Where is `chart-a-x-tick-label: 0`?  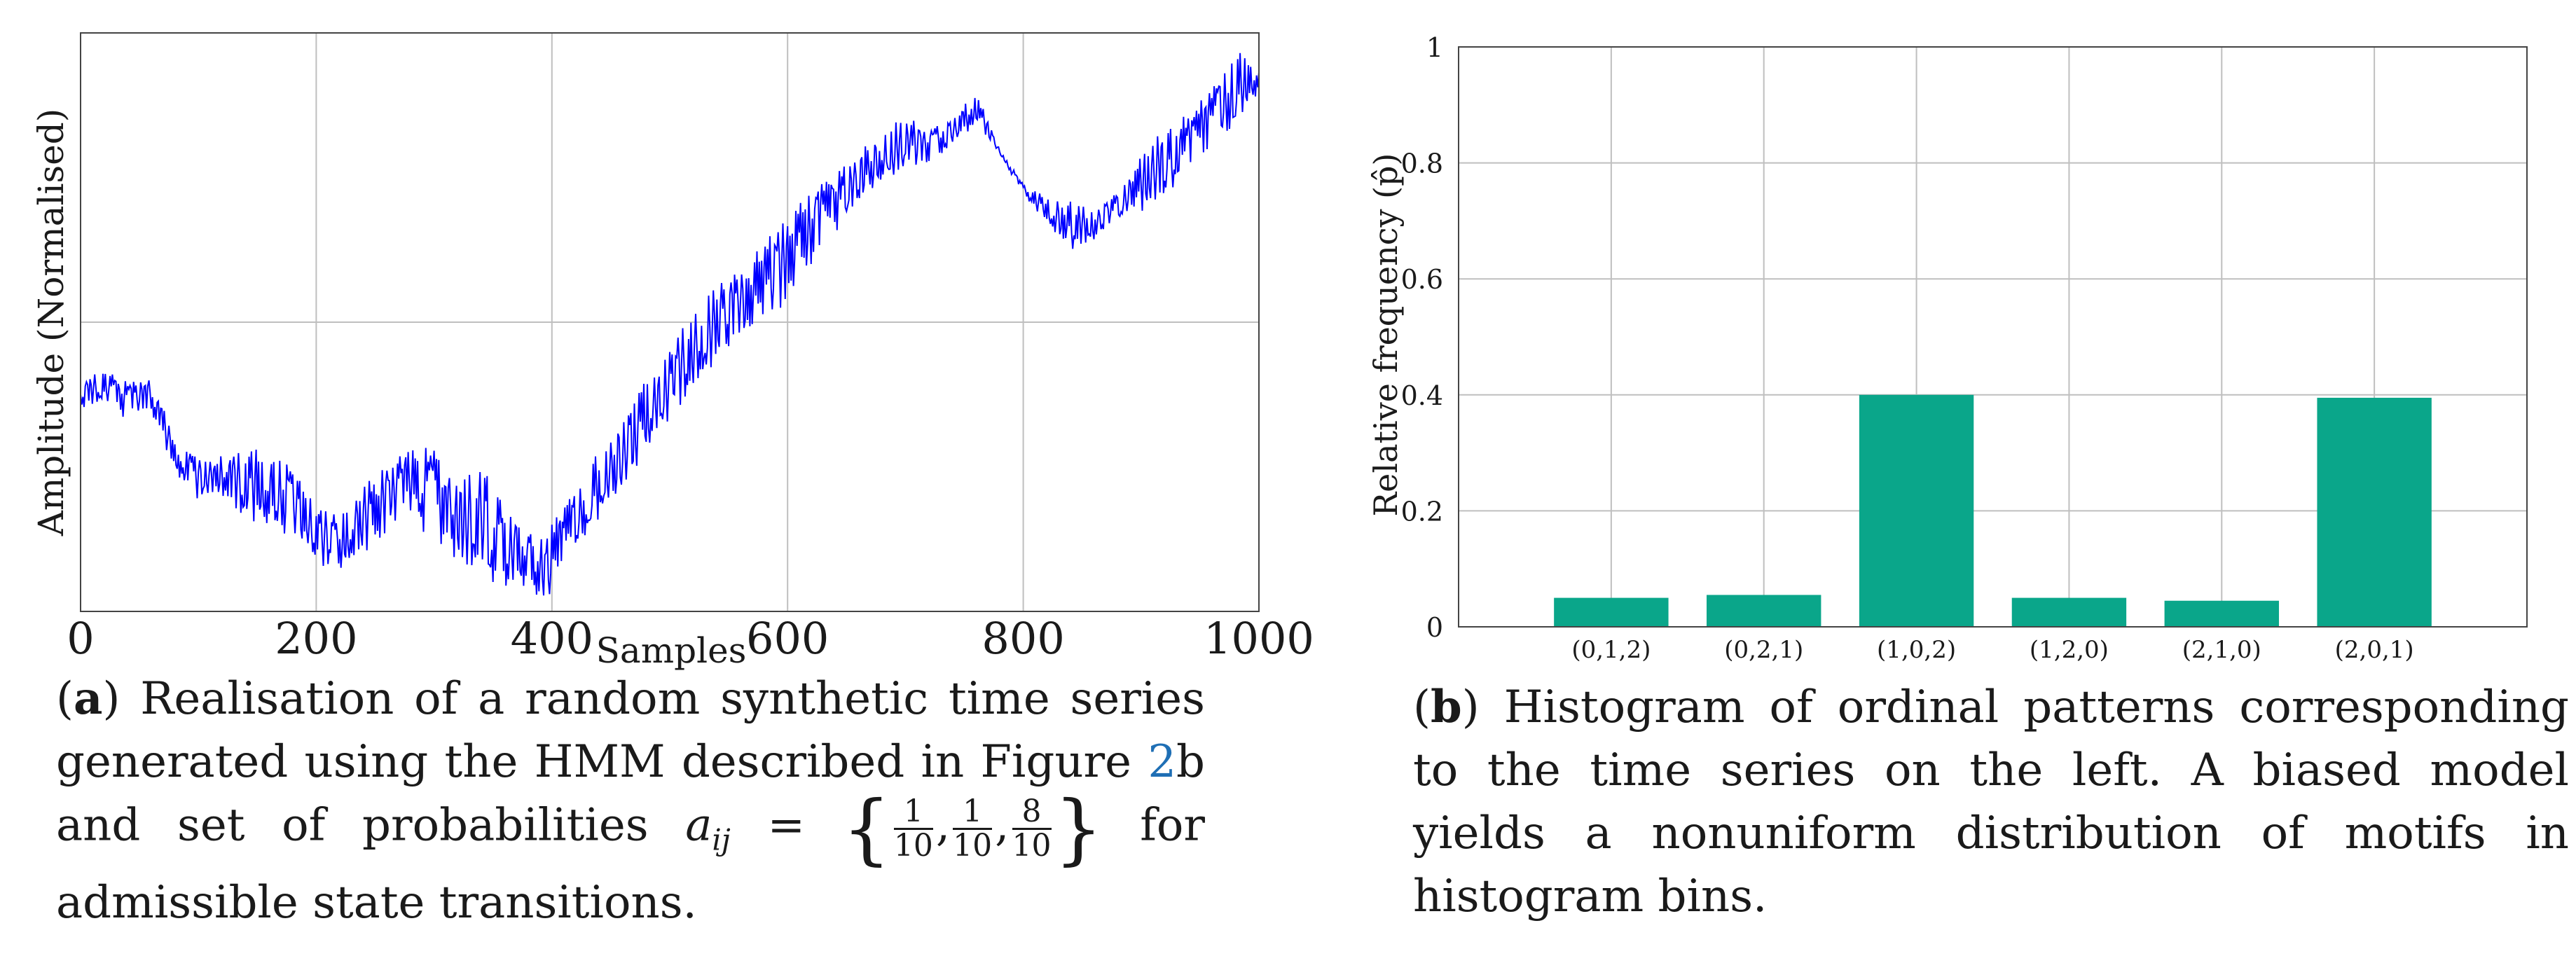
chart-a-x-tick-label: 0 is located at coordinates (80, 638).